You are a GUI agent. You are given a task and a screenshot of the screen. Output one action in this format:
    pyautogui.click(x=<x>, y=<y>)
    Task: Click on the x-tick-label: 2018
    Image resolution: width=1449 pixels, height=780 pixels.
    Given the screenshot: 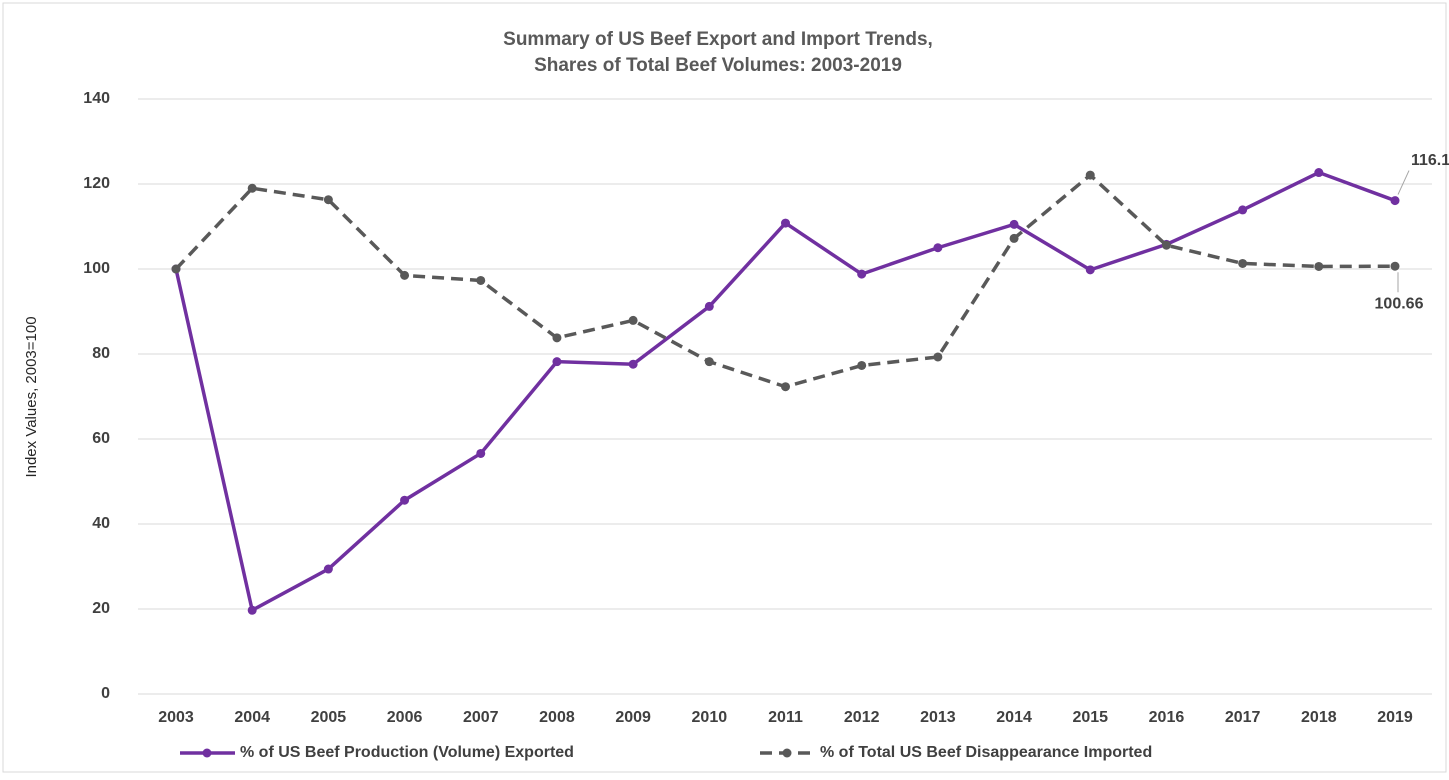 What is the action you would take?
    pyautogui.click(x=1319, y=717)
    